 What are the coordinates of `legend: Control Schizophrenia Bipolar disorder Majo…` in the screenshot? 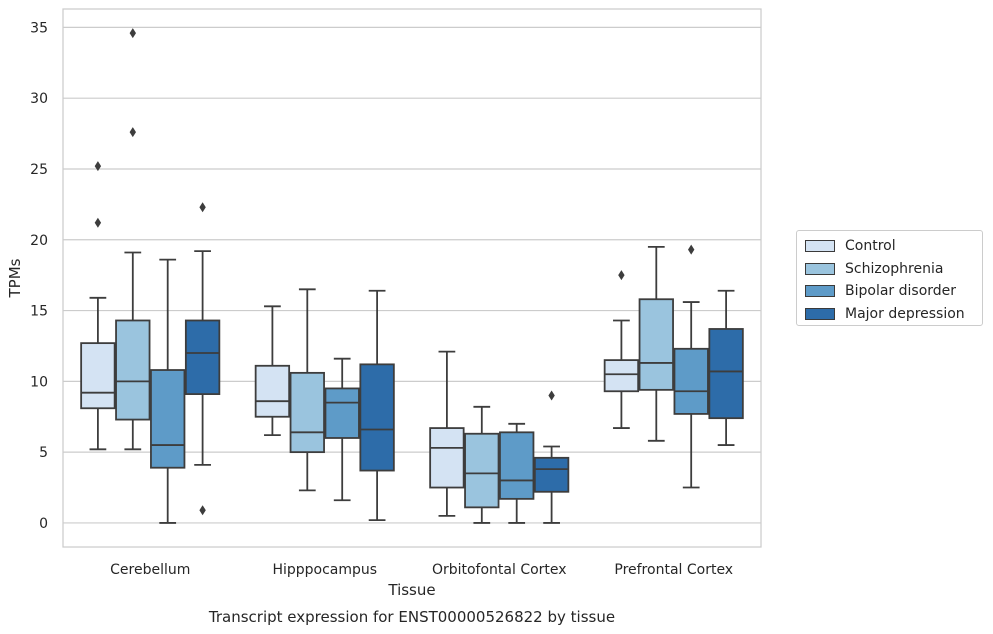 It's located at (889, 278).